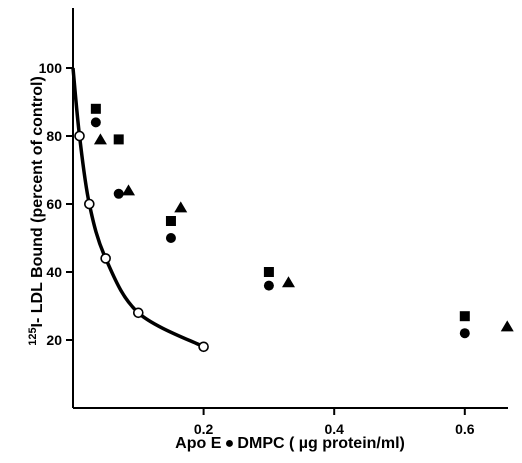 The height and width of the screenshot is (463, 522). Describe the element at coordinates (37, 201) in the screenshot. I see `y-axis-label-main: I- LDL Bound (percent of control)` at that location.